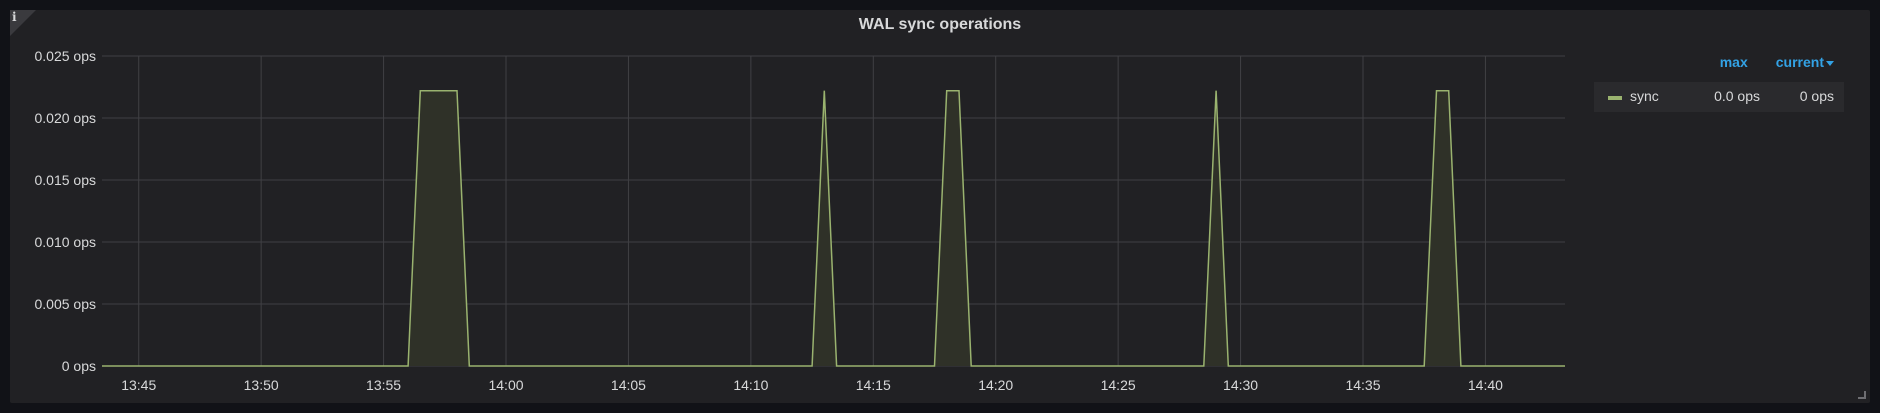 Image resolution: width=1880 pixels, height=413 pixels. Describe the element at coordinates (1615, 98) in the screenshot. I see `legend-swatch` at that location.